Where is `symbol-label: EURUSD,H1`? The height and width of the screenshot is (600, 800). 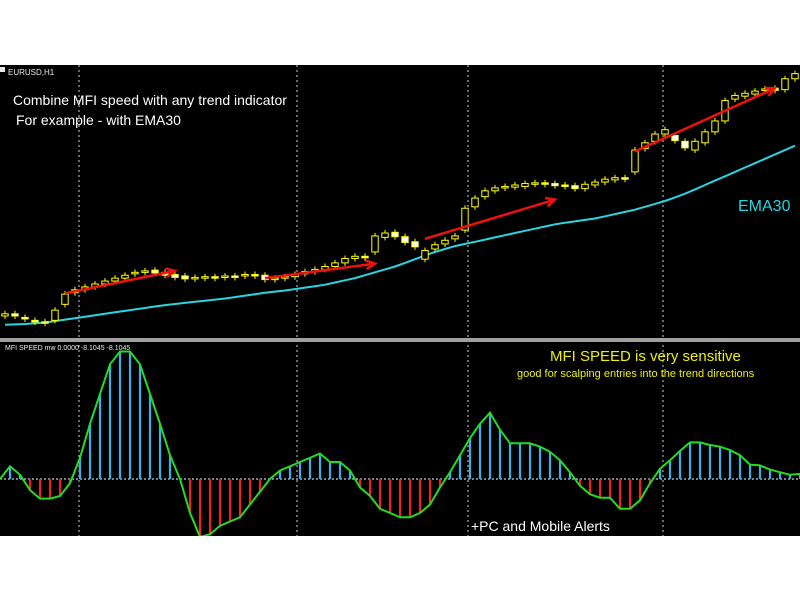 symbol-label: EURUSD,H1 is located at coordinates (31, 72).